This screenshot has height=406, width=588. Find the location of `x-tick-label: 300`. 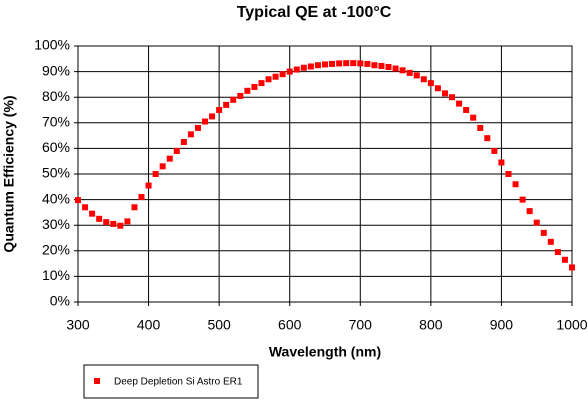

x-tick-label: 300 is located at coordinates (78, 325).